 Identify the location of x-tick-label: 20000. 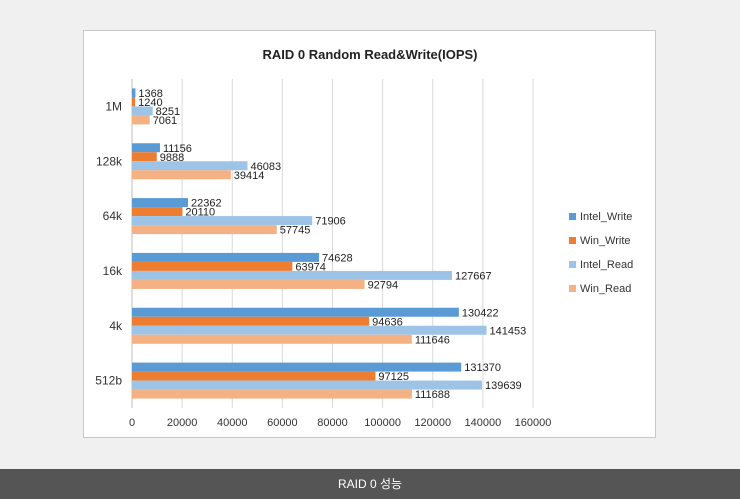
(182, 423).